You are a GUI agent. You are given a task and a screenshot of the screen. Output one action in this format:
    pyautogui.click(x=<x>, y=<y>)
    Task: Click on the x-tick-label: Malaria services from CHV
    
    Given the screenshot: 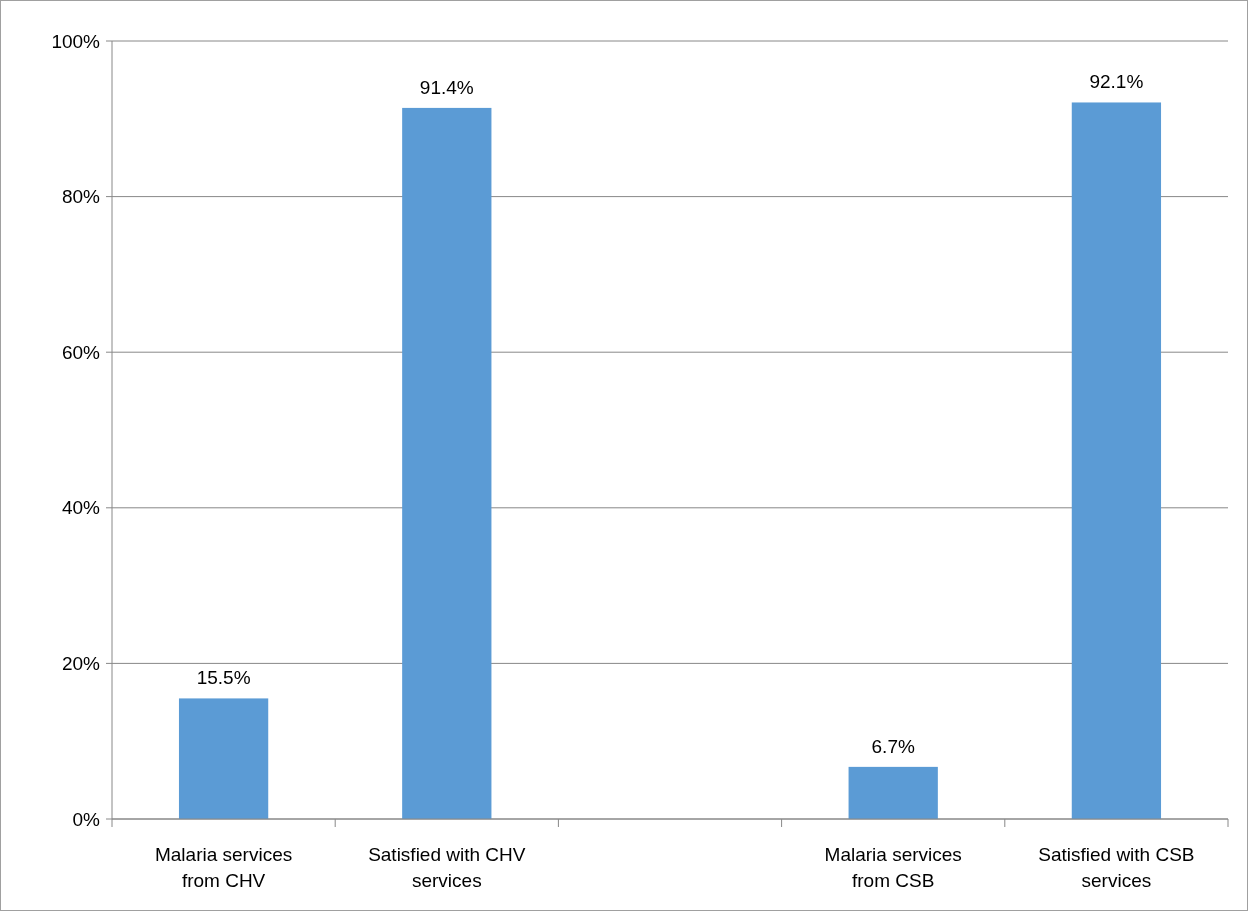 What is the action you would take?
    pyautogui.click(x=223, y=867)
    